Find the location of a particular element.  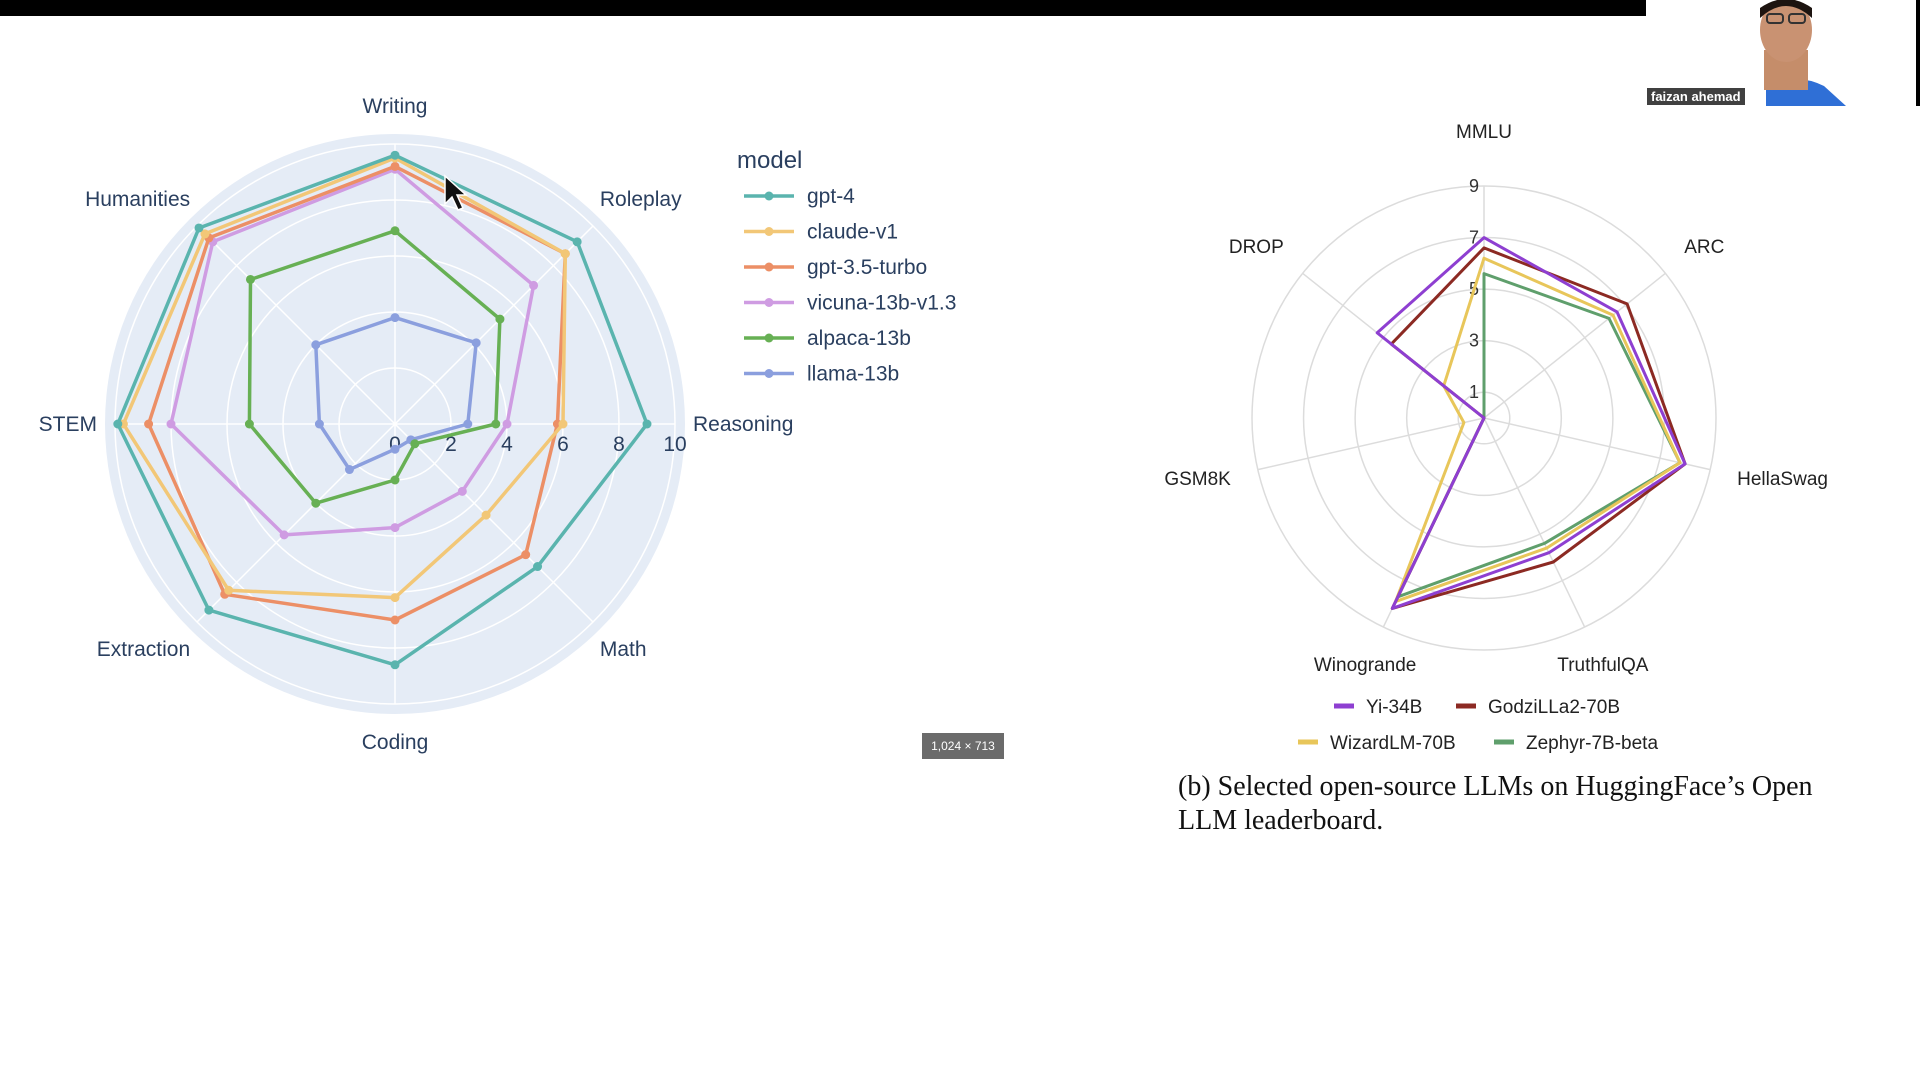

axis-label-math: Math is located at coordinates (623, 649).